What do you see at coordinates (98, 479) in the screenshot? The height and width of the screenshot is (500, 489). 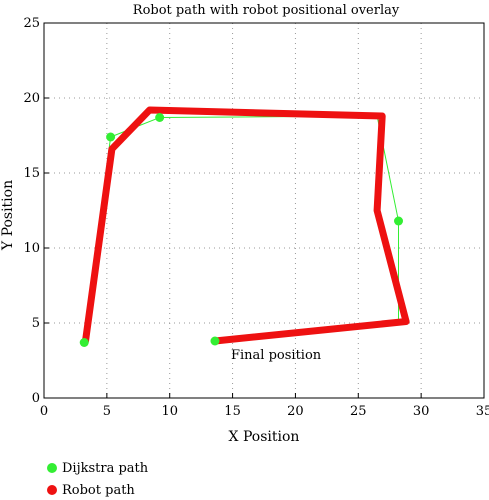 I see `legend: Dijkstra path Robot path` at bounding box center [98, 479].